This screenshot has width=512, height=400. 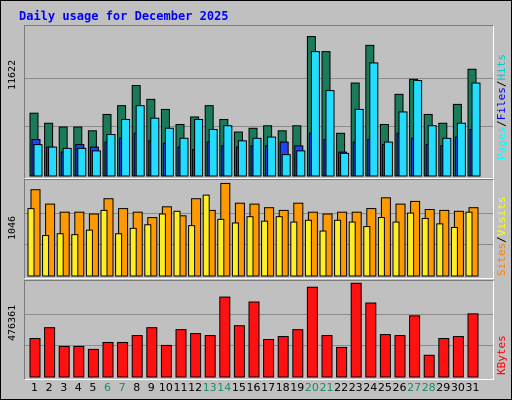 I want to click on day-label: 16, so click(x=253, y=387).